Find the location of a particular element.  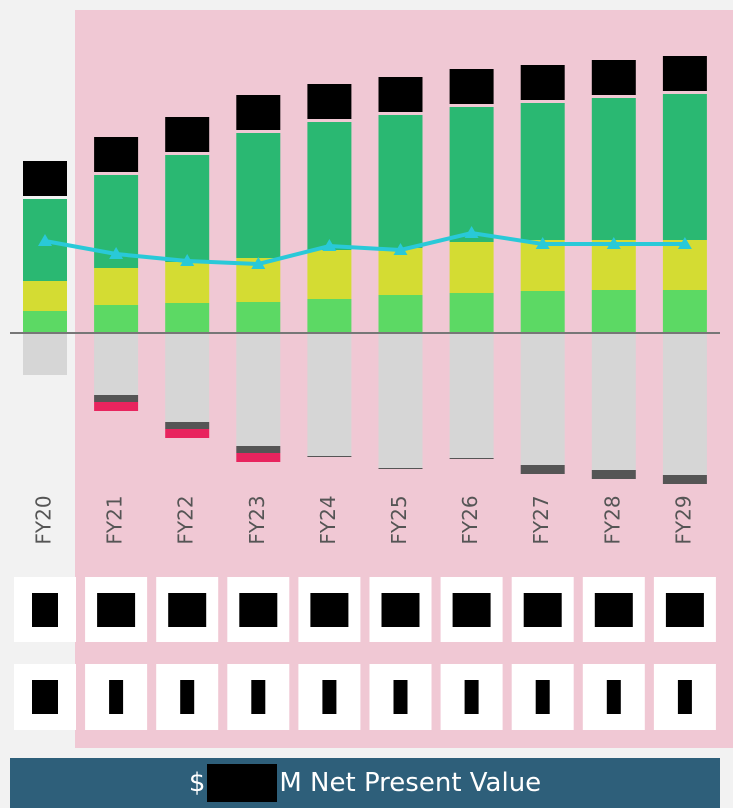

x-tick-label: FY22 is located at coordinates (186, 519).